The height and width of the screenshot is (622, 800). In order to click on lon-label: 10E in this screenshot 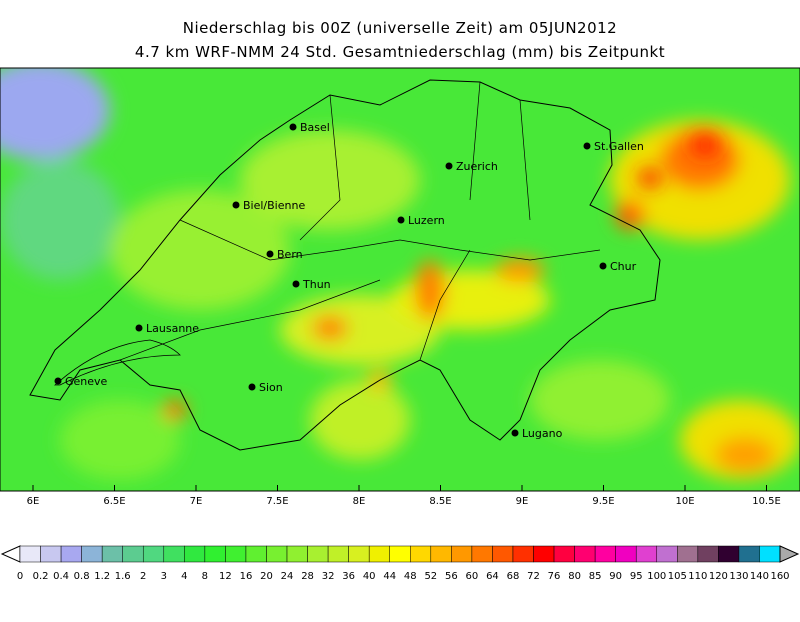, I will do `click(684, 501)`.